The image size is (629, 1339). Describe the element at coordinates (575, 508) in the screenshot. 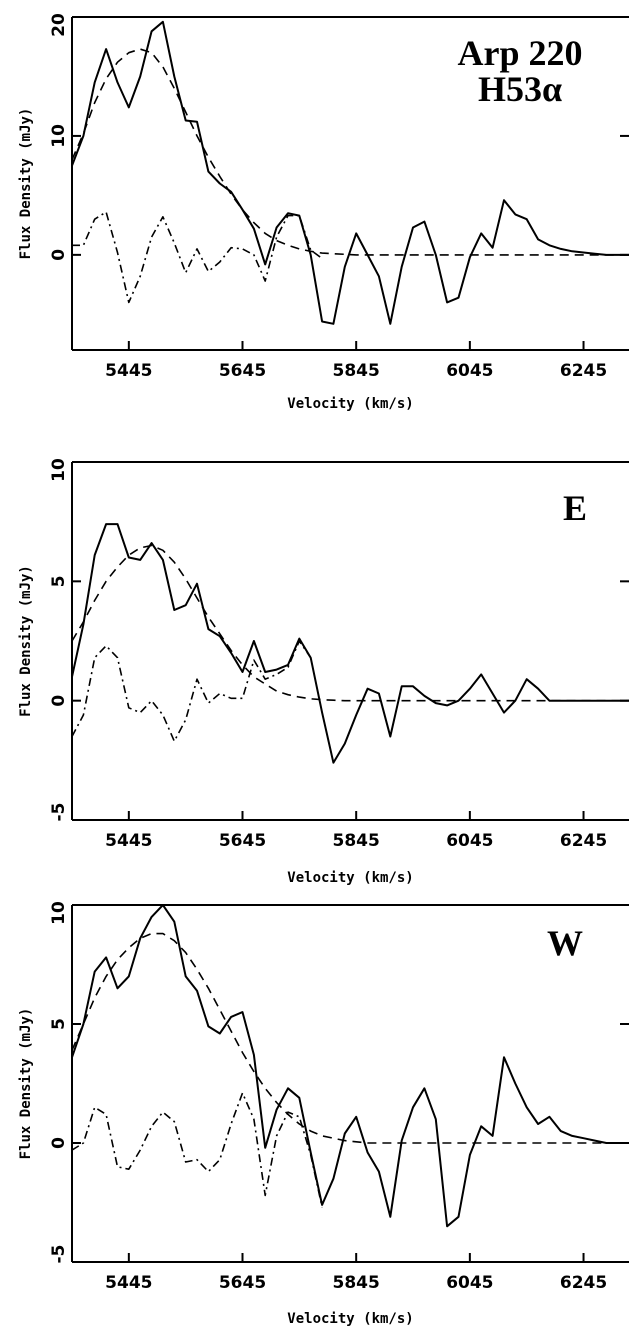

I see `panel-label: E` at that location.